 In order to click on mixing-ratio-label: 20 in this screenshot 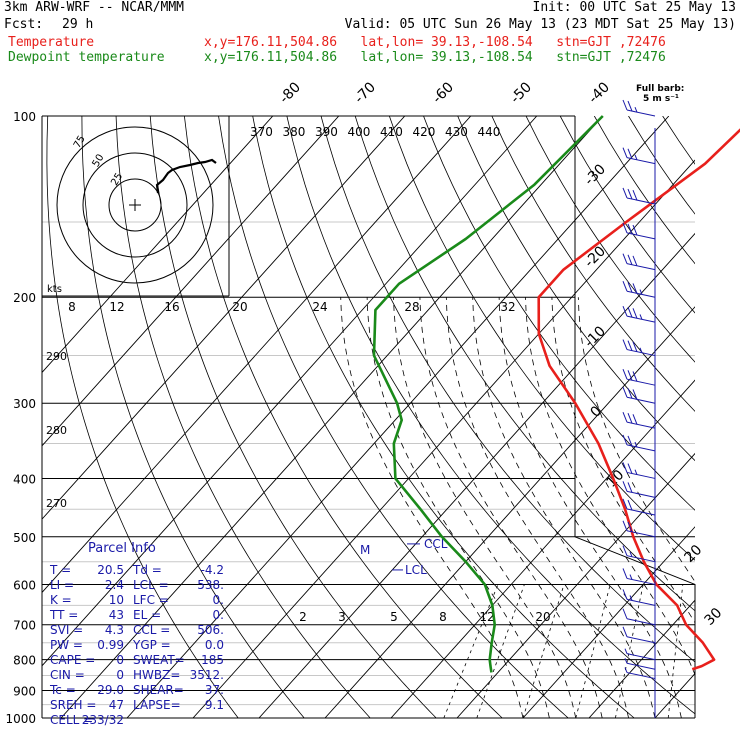, I will do `click(239, 307)`.